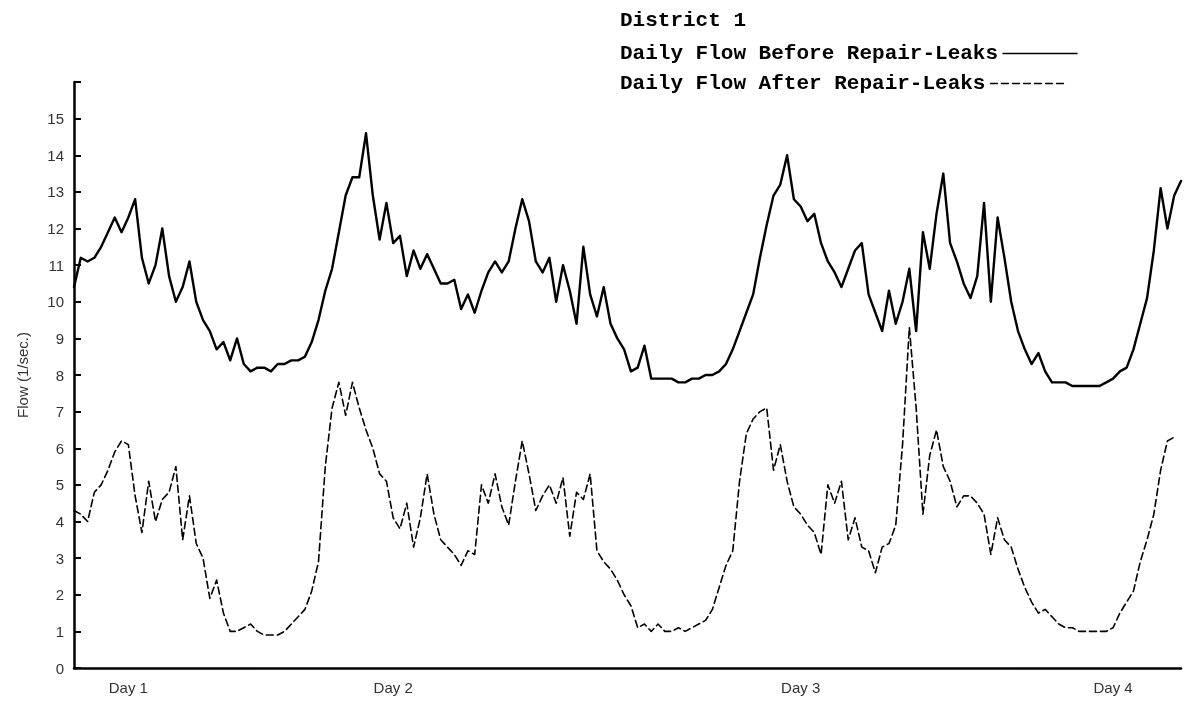 This screenshot has width=1188, height=707. What do you see at coordinates (55, 228) in the screenshot?
I see `y-tick-label: 12` at bounding box center [55, 228].